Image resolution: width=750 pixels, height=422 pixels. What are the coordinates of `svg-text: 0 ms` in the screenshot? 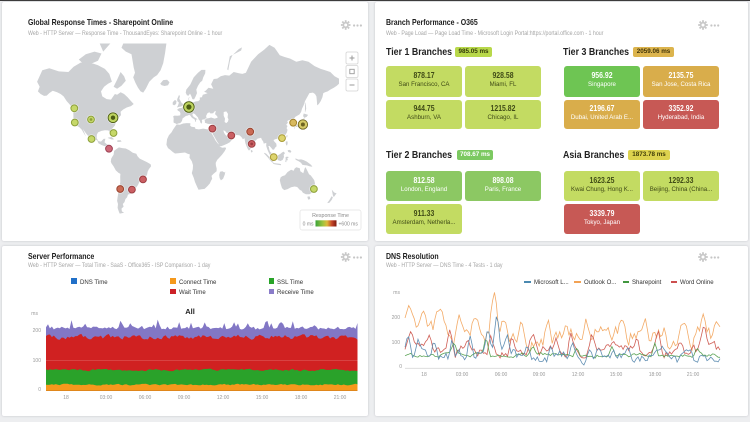 It's located at (308, 225).